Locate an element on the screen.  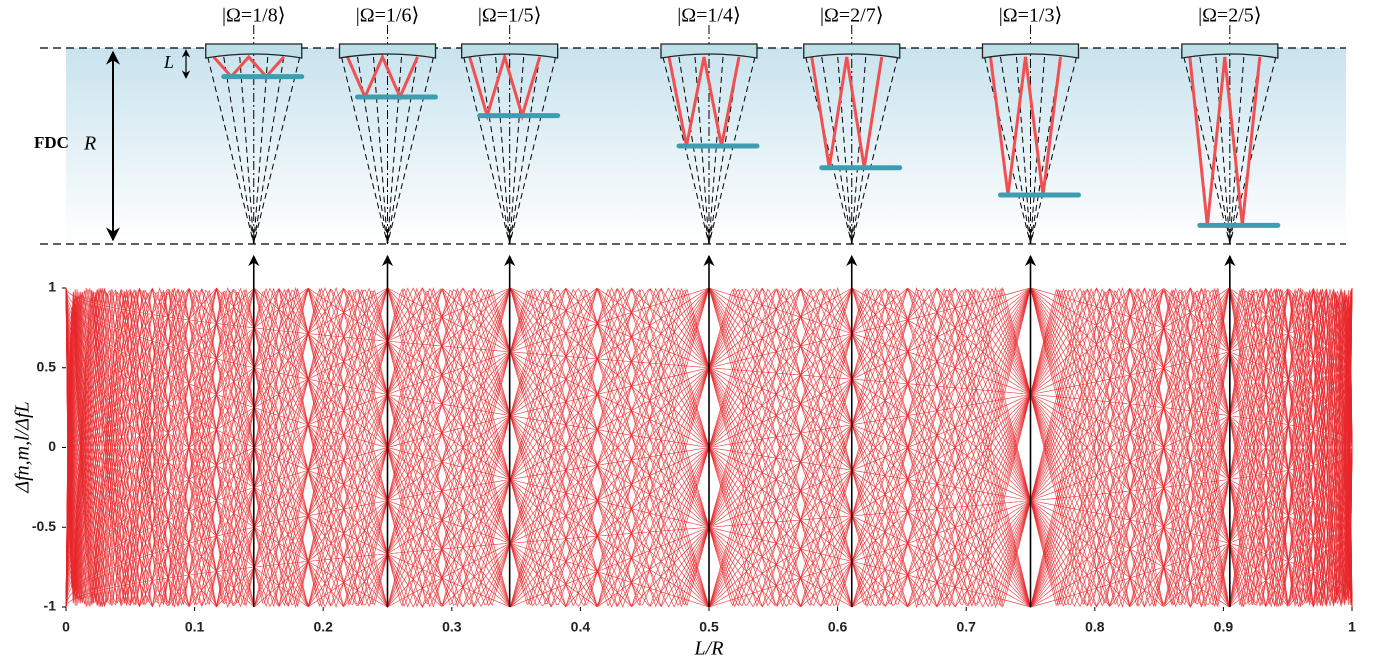
y-tick-label: 1 is located at coordinates (52, 287).